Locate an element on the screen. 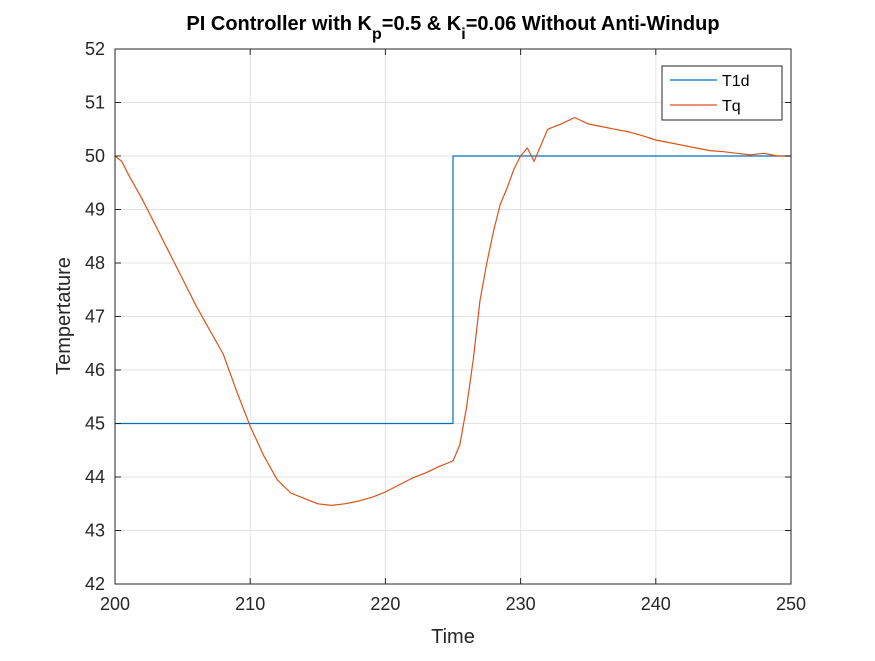 Image resolution: width=875 pixels, height=661 pixels. y-tick-label: 47 is located at coordinates (95, 317).